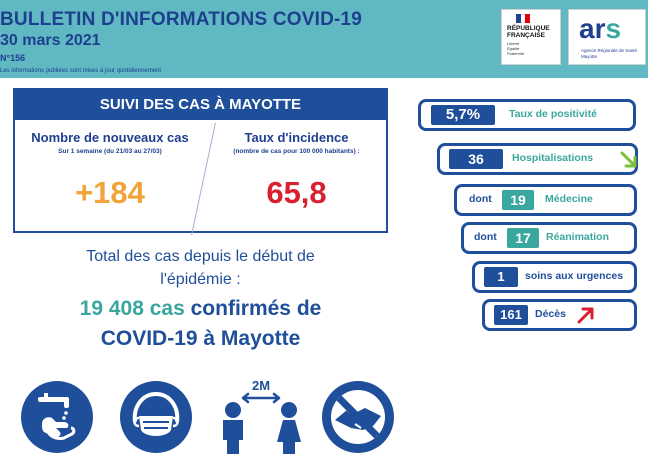  I want to click on medecine-prefix: dont, so click(480, 199).